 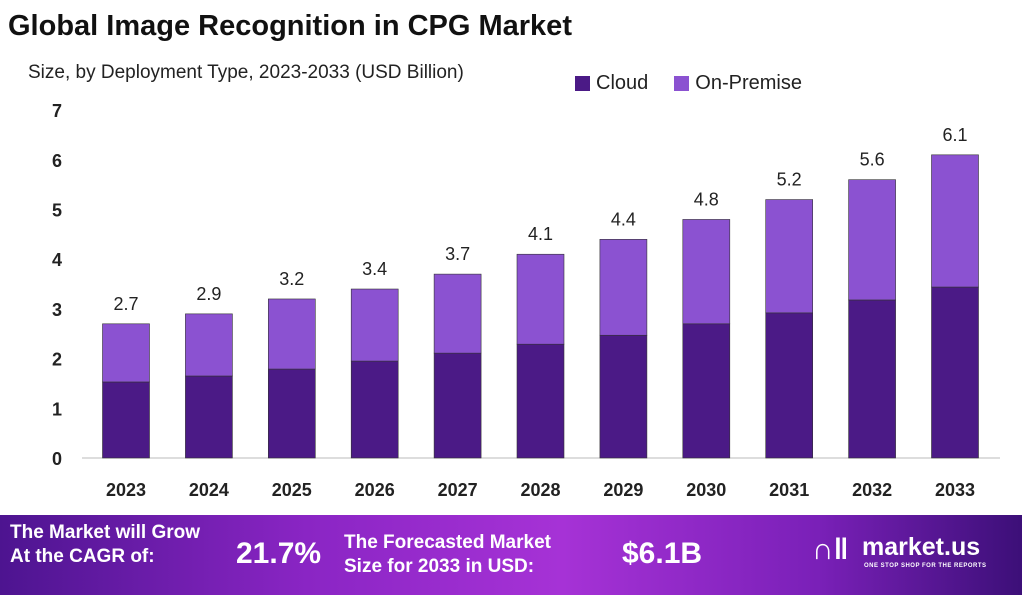 I want to click on legend-swatch-cloud, so click(x=582, y=83).